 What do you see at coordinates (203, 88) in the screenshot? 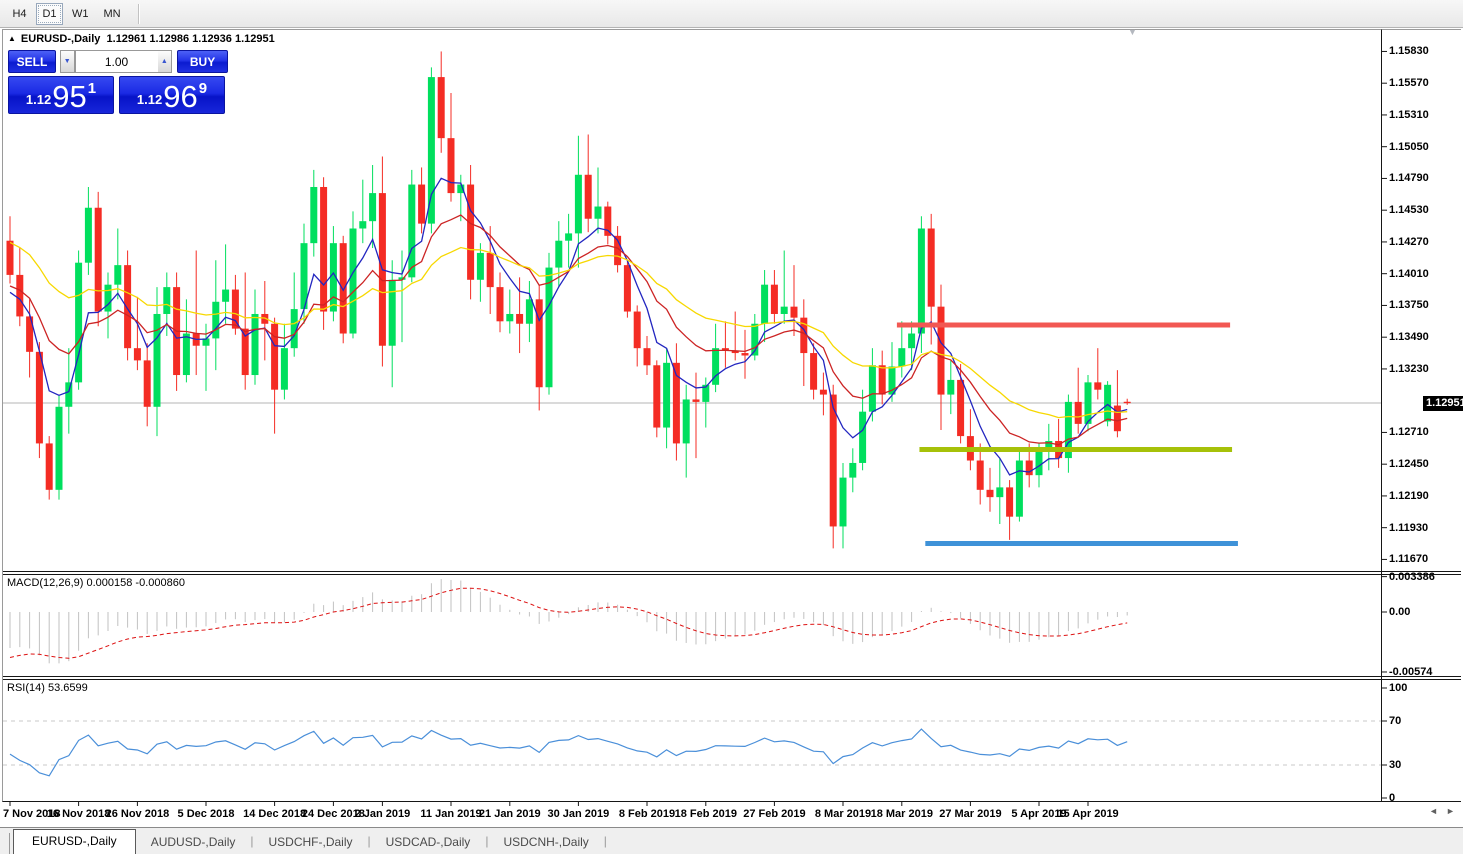
I see `buy-price-pipette: 9` at bounding box center [203, 88].